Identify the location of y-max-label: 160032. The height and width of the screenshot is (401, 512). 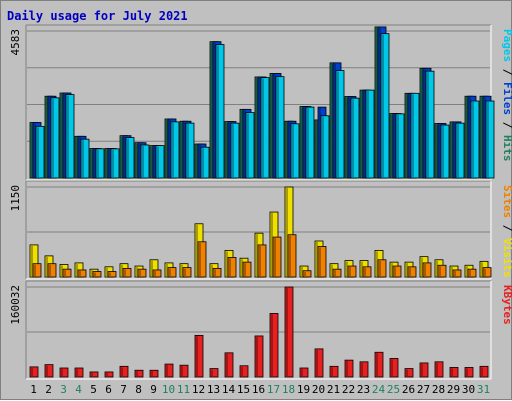
(15, 305).